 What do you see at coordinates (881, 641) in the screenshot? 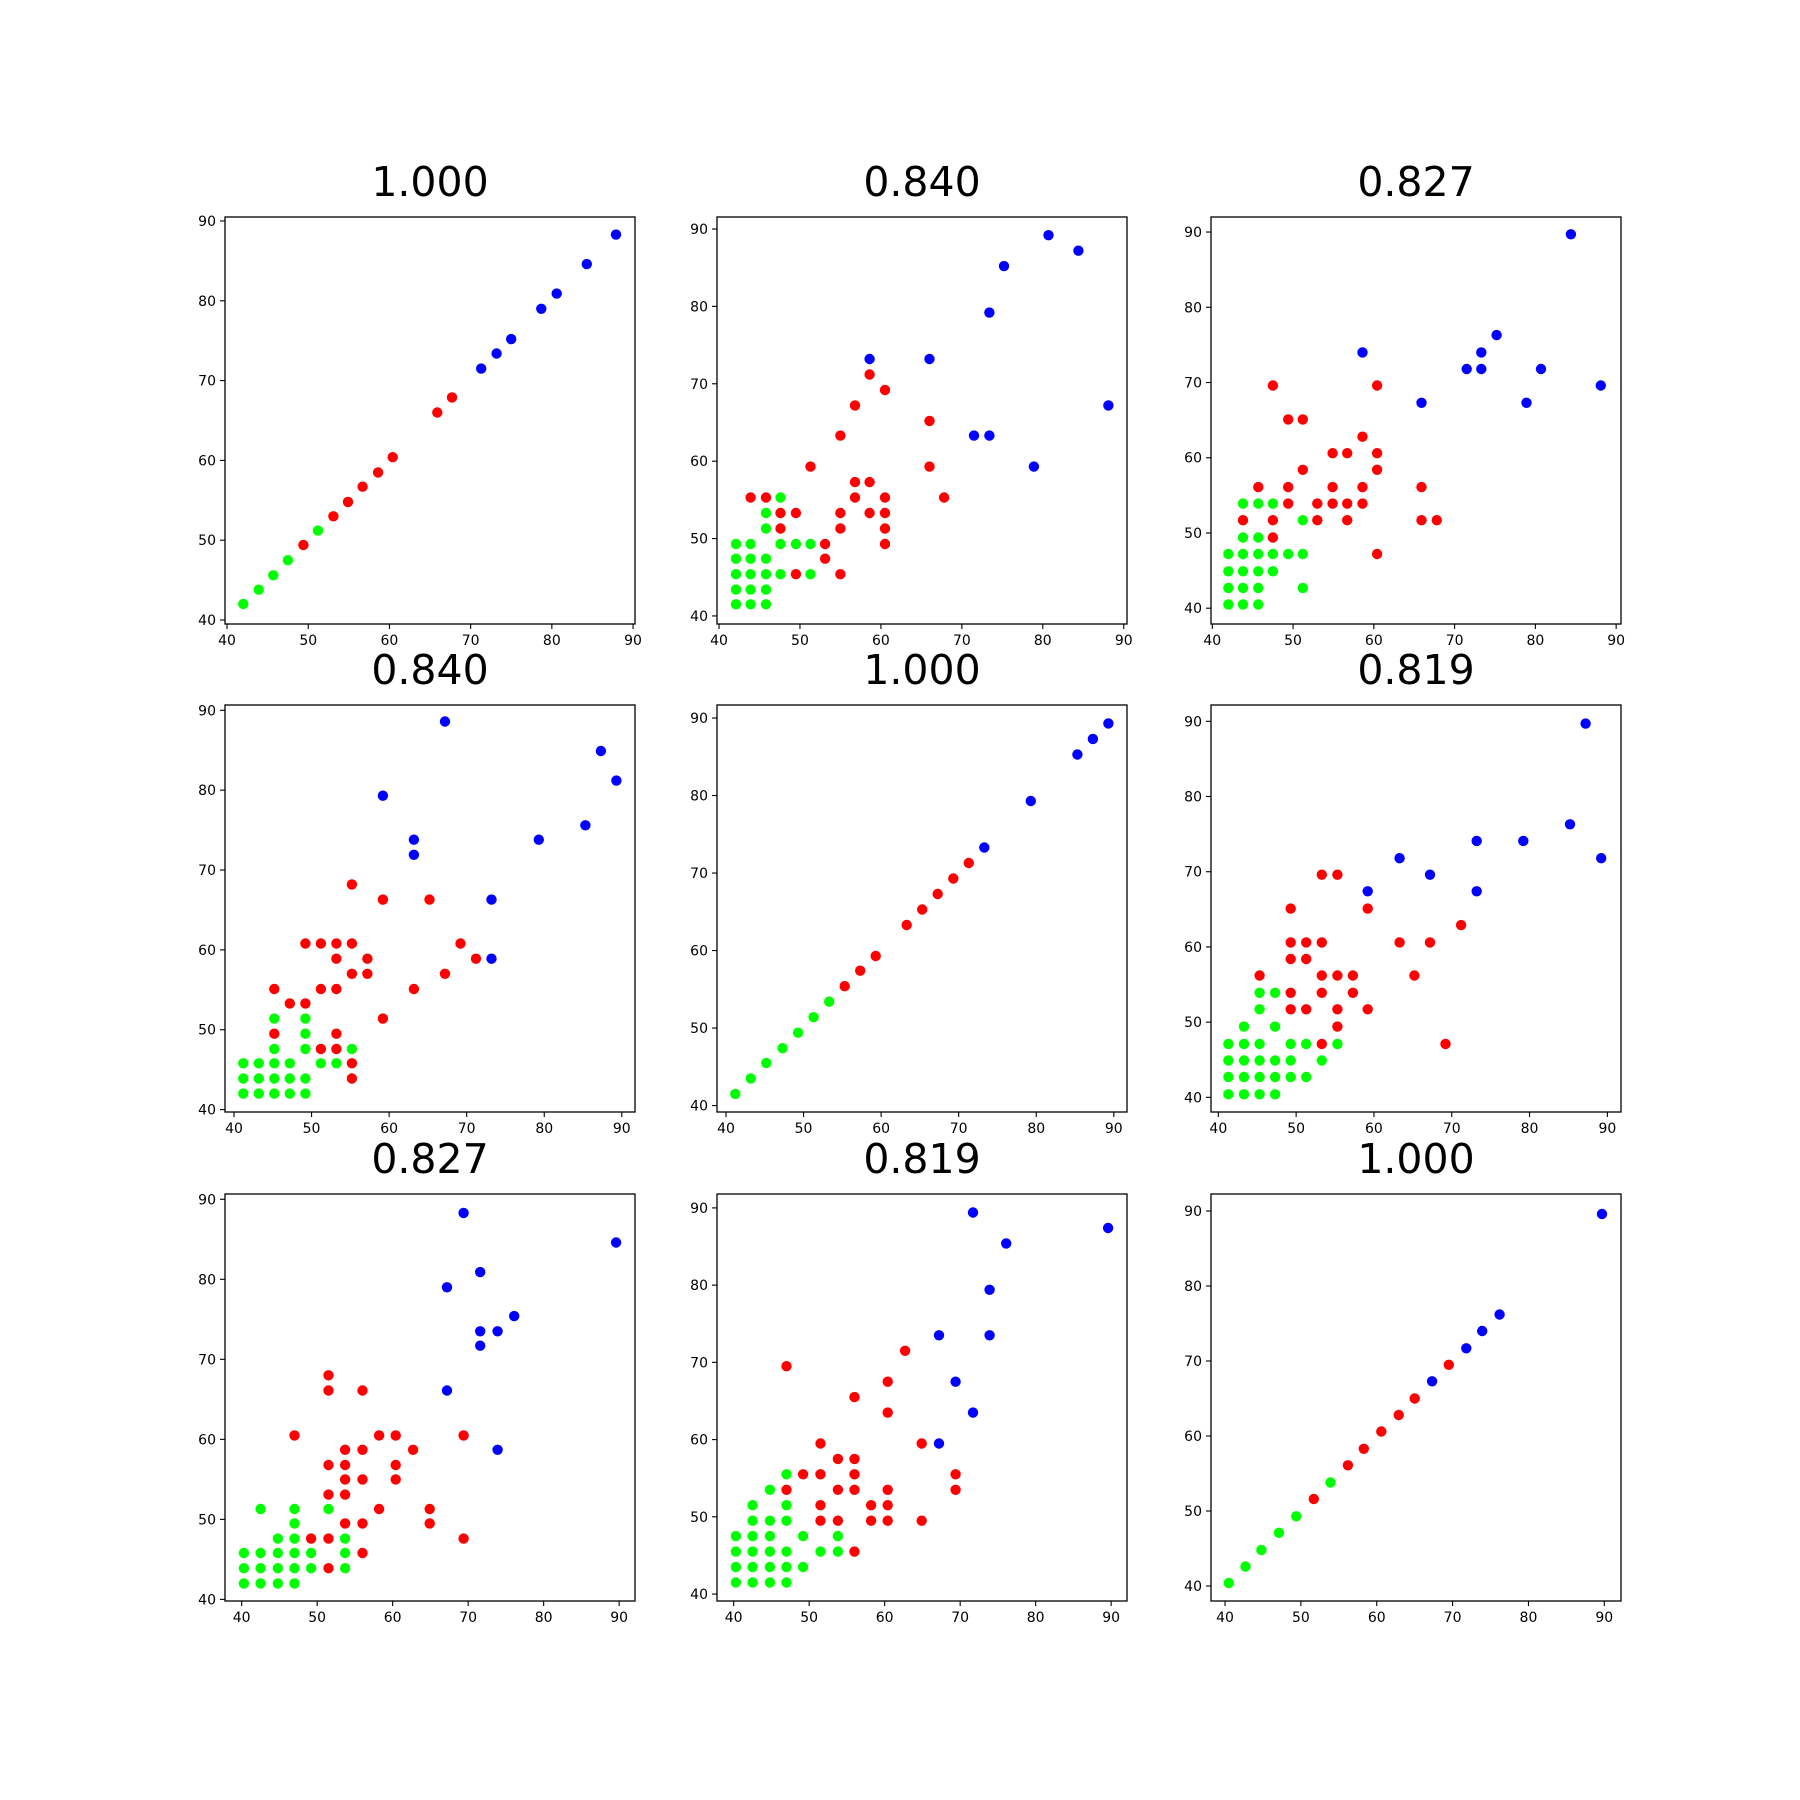
I see `x-tick-label: 60` at bounding box center [881, 641].